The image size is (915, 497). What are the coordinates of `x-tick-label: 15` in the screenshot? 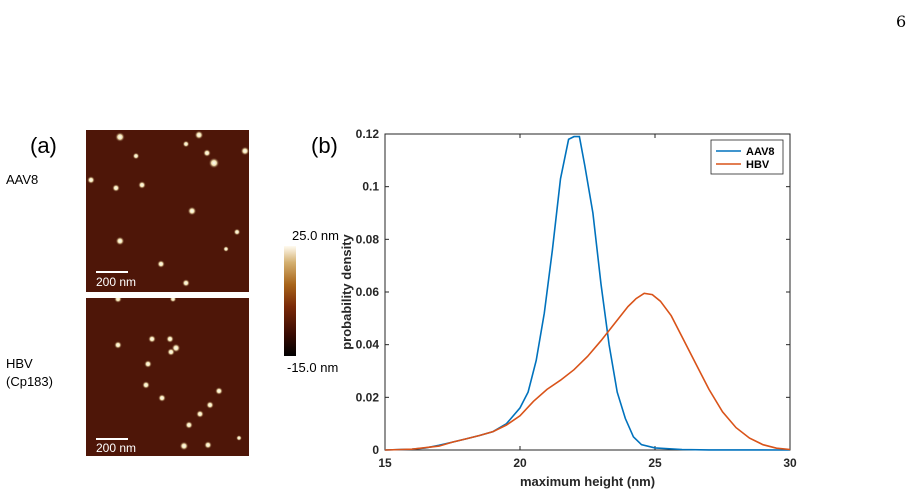 It's located at (385, 463).